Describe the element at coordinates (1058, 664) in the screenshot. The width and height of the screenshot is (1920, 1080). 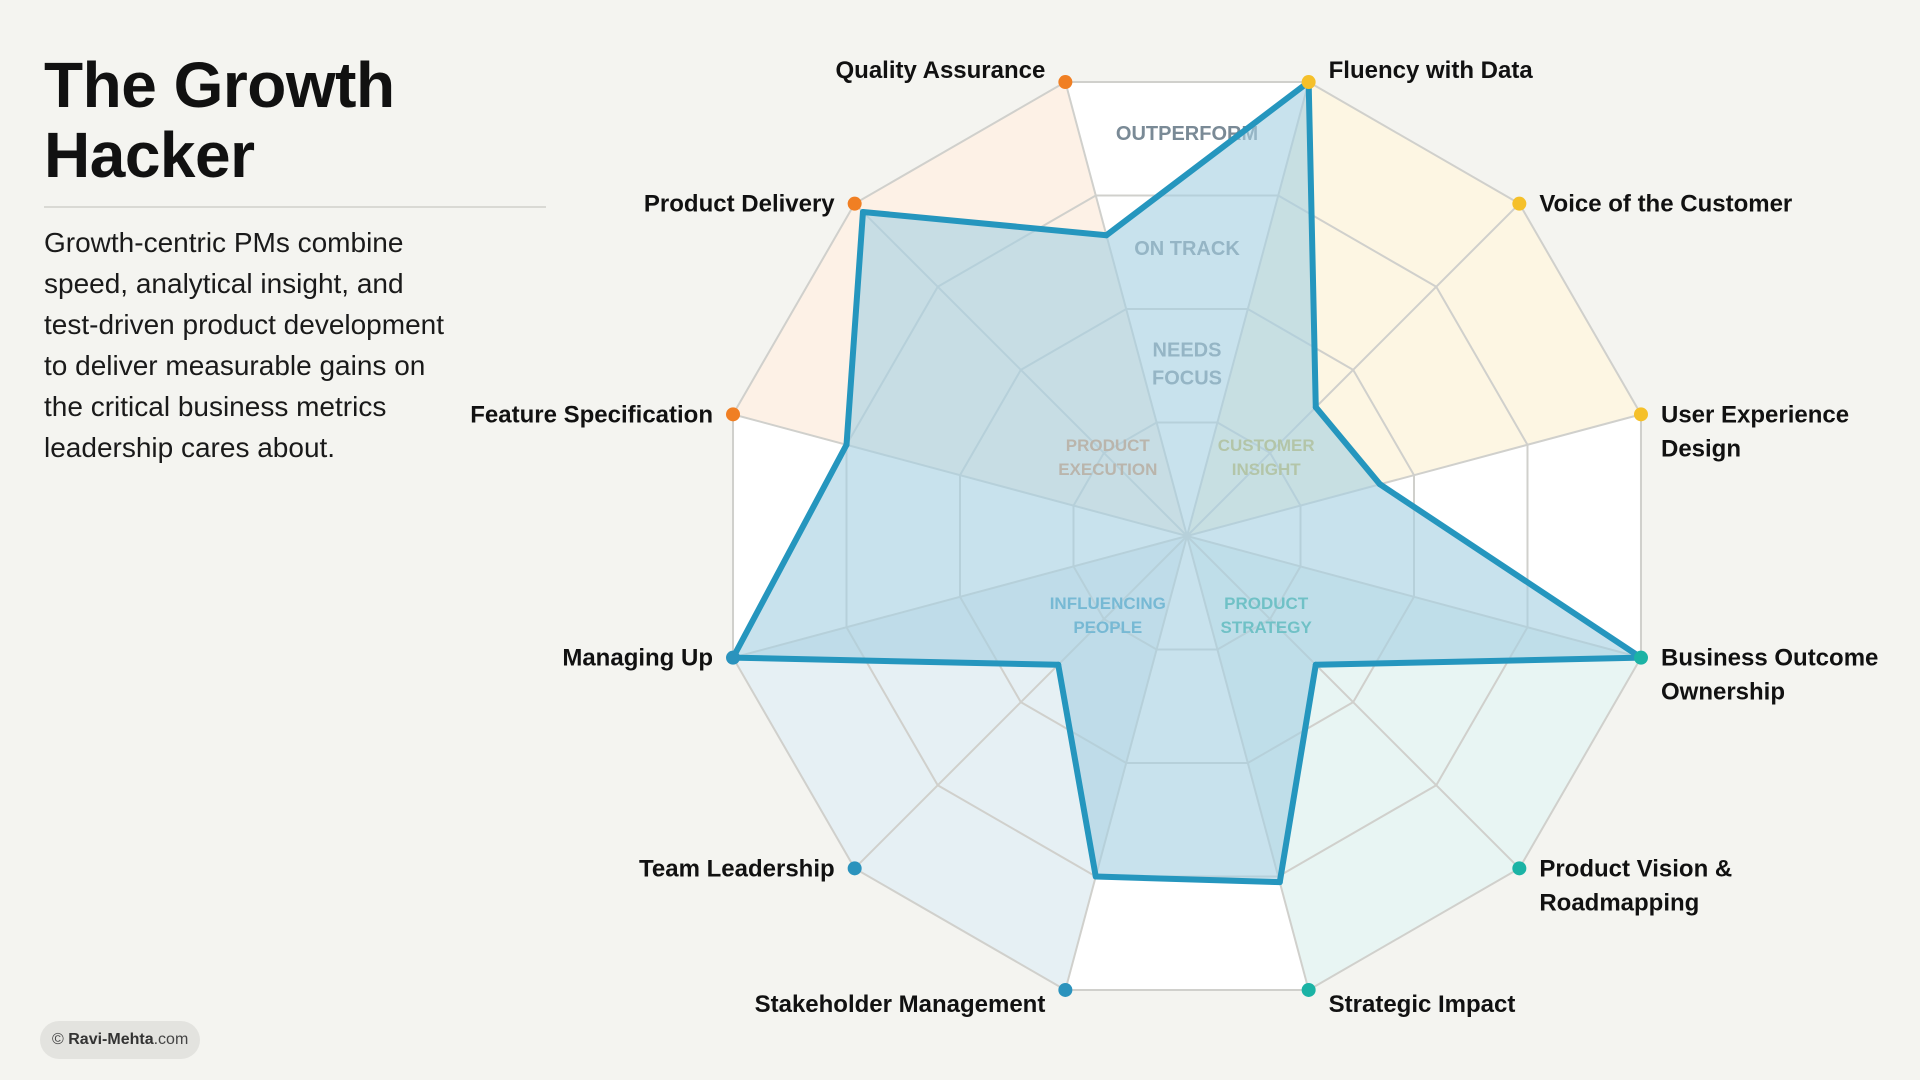
I see `data-point-team-leadership` at that location.